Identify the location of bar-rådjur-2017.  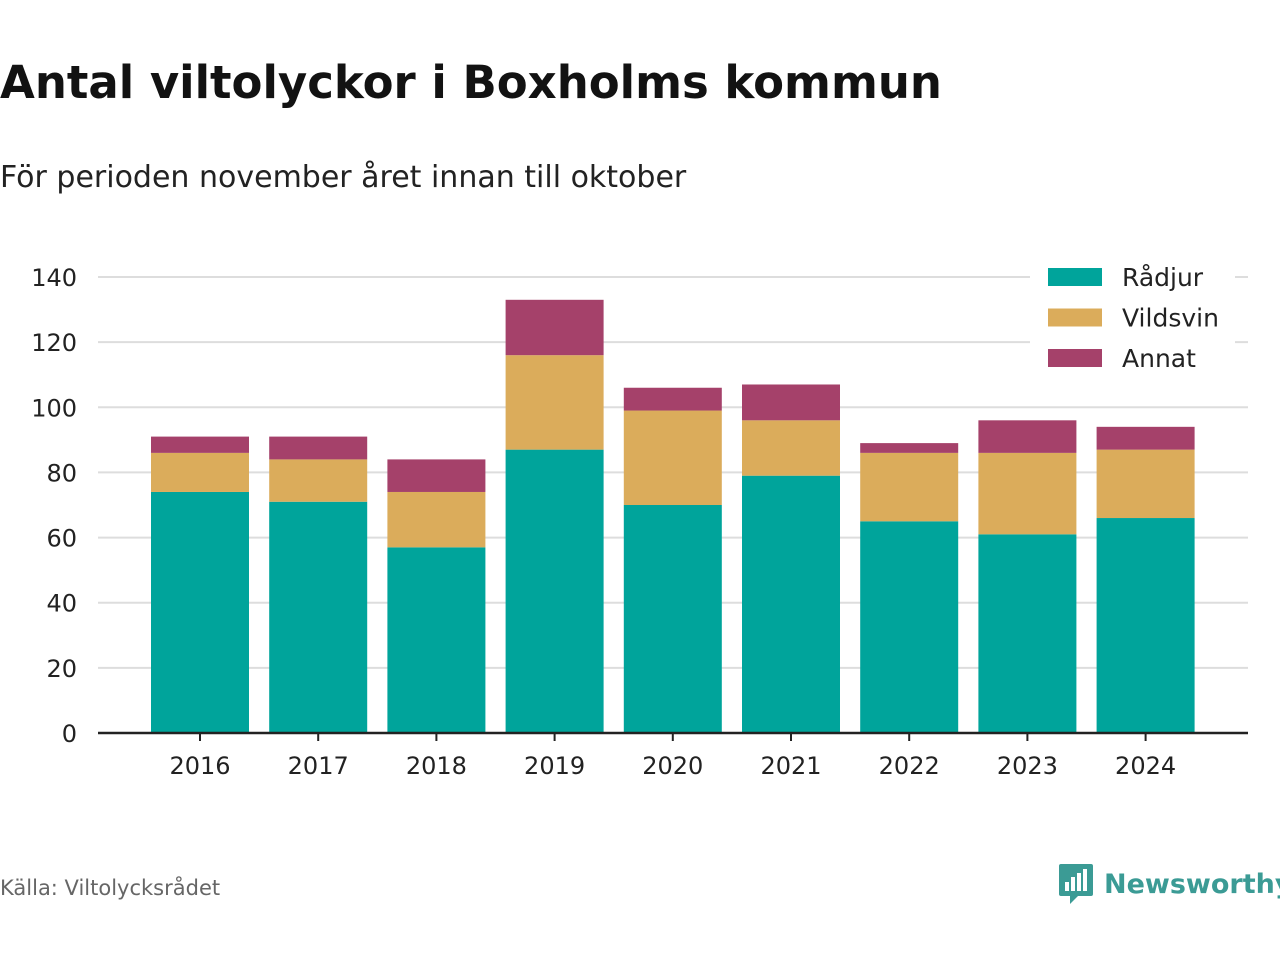
(318, 617).